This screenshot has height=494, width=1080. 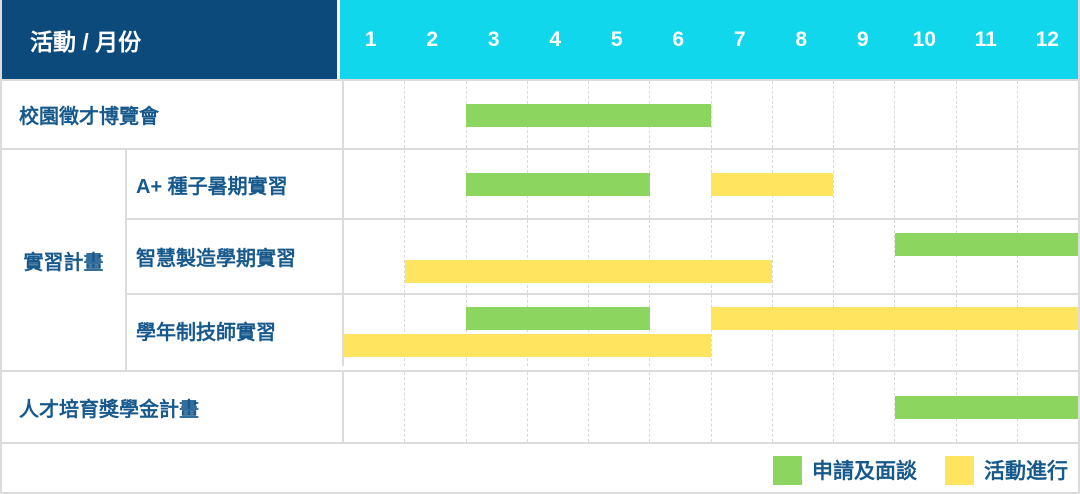 What do you see at coordinates (206, 333) in the screenshot?
I see `row-label: 學年制技師實習` at bounding box center [206, 333].